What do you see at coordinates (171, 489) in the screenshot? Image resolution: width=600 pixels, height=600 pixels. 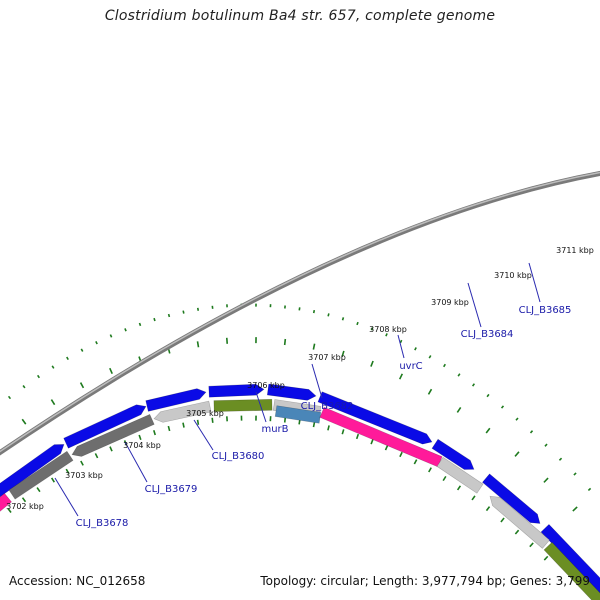 I see `gene-label: CLJ_B3679` at bounding box center [171, 489].